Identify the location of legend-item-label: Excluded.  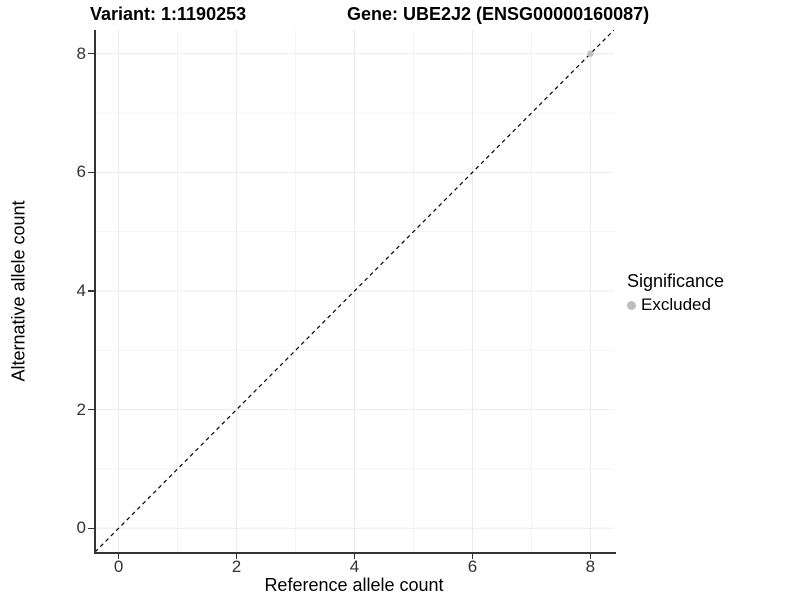
(676, 304).